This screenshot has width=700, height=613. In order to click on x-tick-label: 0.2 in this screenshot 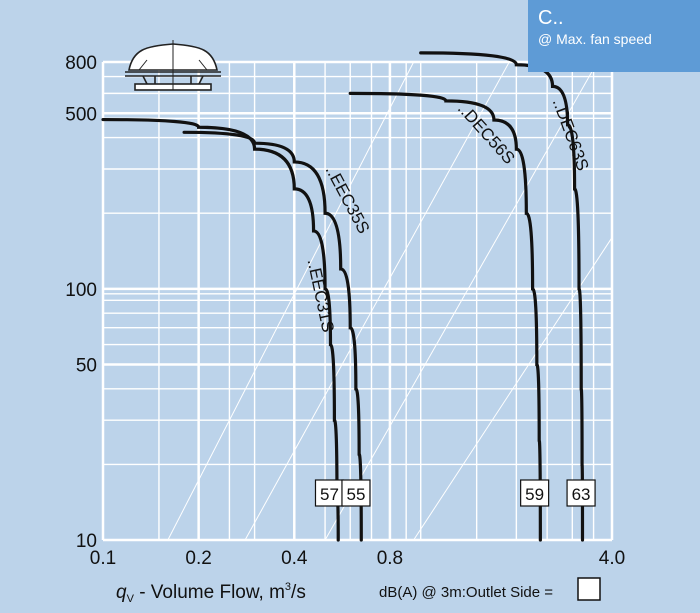, I will do `click(198, 558)`.